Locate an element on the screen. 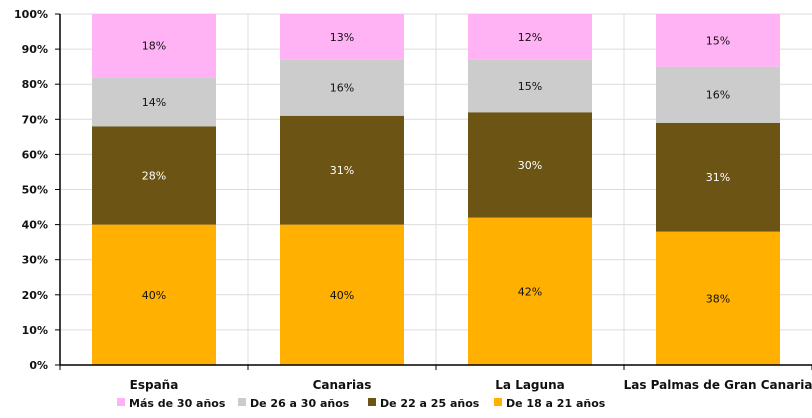 Image resolution: width=812 pixels, height=418 pixels. y-tick-label: 90% is located at coordinates (35, 49).